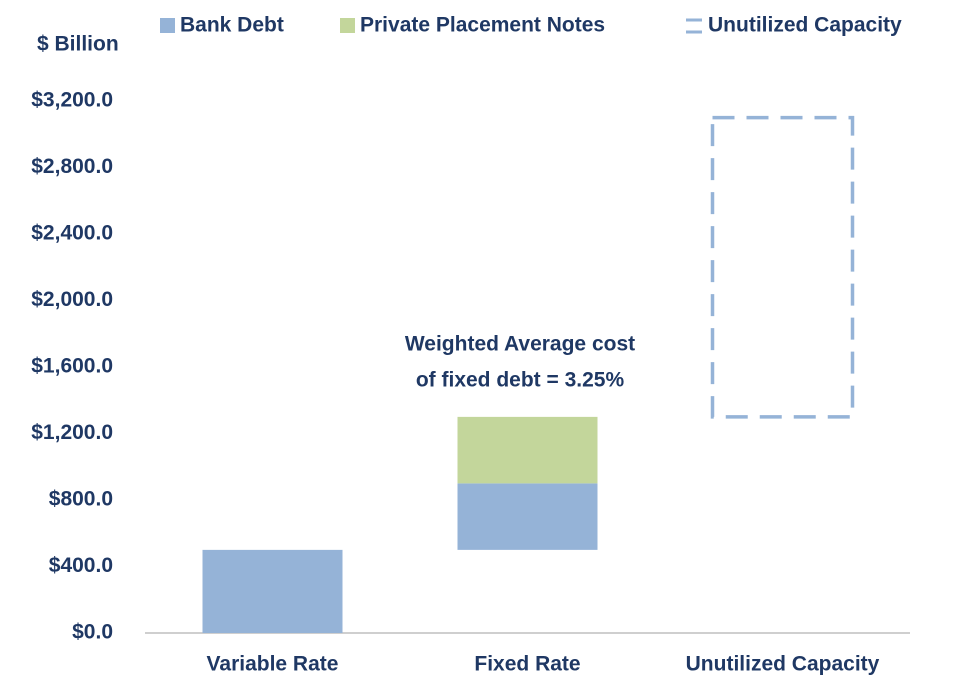 Image resolution: width=958 pixels, height=688 pixels. Describe the element at coordinates (72, 233) in the screenshot. I see `y-tick-label: $2,400.0` at that location.